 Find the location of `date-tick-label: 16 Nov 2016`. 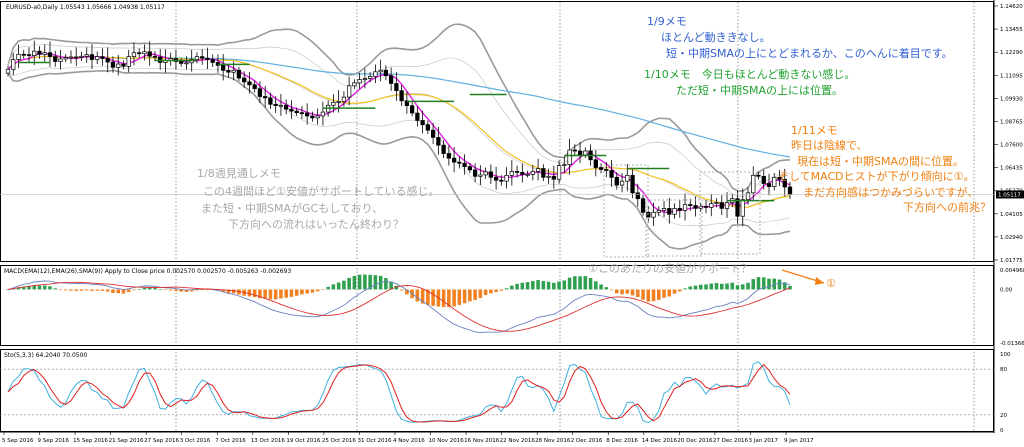

date-tick-label: 16 Nov 2016 is located at coordinates (482, 441).